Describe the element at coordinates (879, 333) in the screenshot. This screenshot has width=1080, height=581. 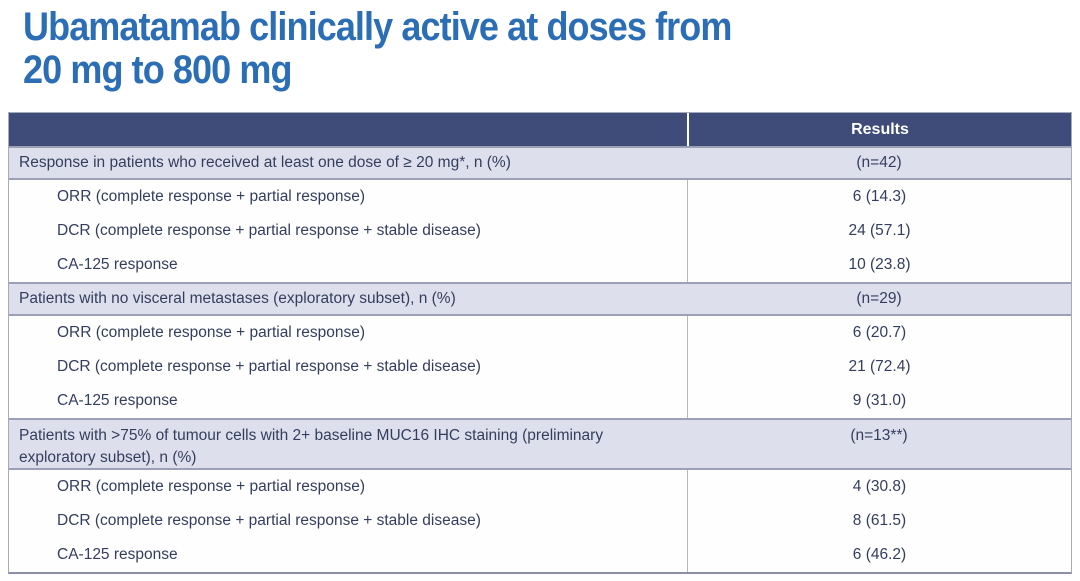
I see `row-value: 6 (20.7)` at that location.